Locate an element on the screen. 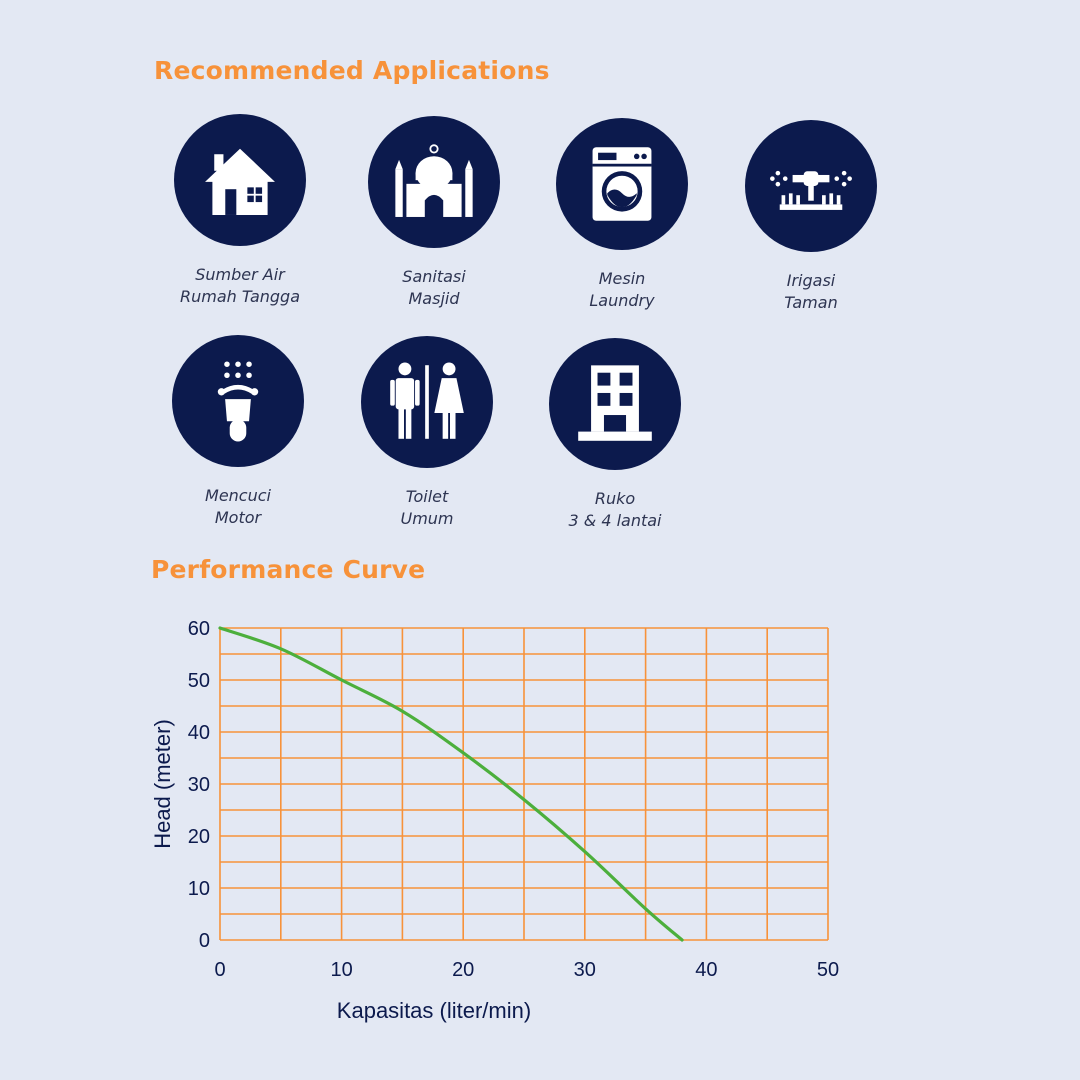  app-motor: Mencuci Motor is located at coordinates (238, 432).